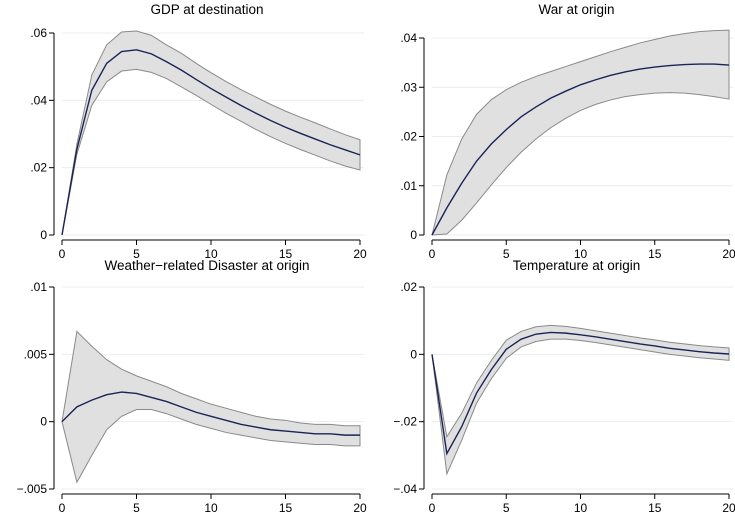 This screenshot has height=519, width=735. I want to click on chart-title: War at origin, so click(576, 9).